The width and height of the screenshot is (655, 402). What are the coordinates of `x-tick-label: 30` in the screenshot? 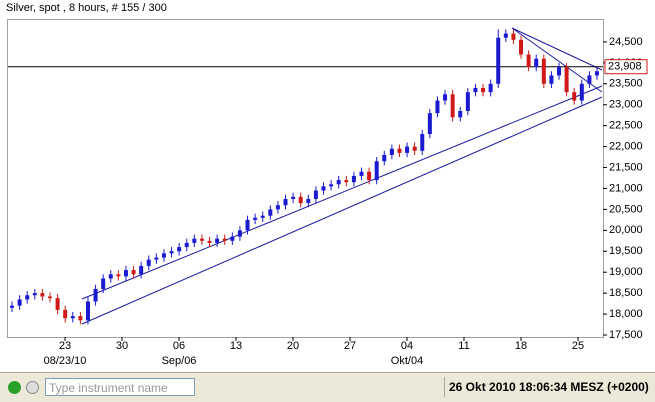 It's located at (122, 346).